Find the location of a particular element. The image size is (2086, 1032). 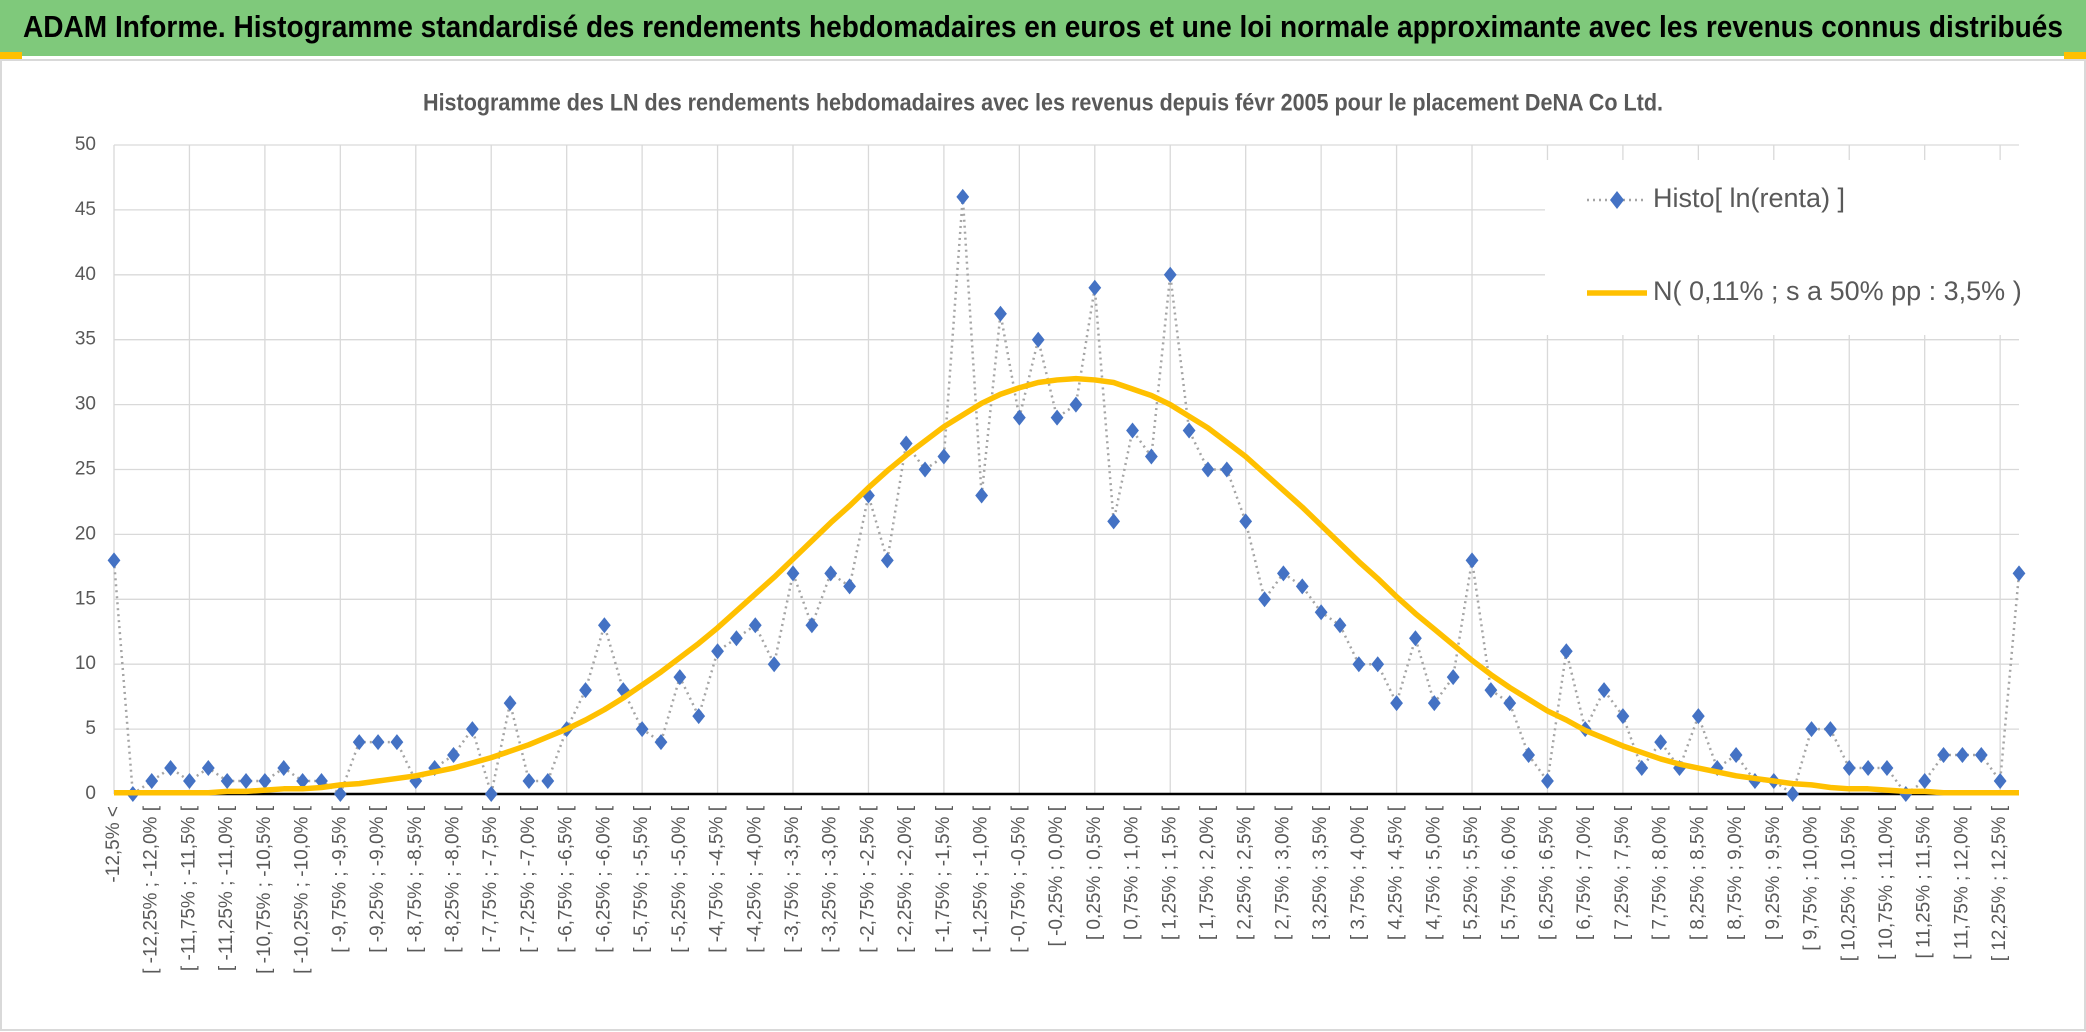

legend-marker is located at coordinates (1617, 200).